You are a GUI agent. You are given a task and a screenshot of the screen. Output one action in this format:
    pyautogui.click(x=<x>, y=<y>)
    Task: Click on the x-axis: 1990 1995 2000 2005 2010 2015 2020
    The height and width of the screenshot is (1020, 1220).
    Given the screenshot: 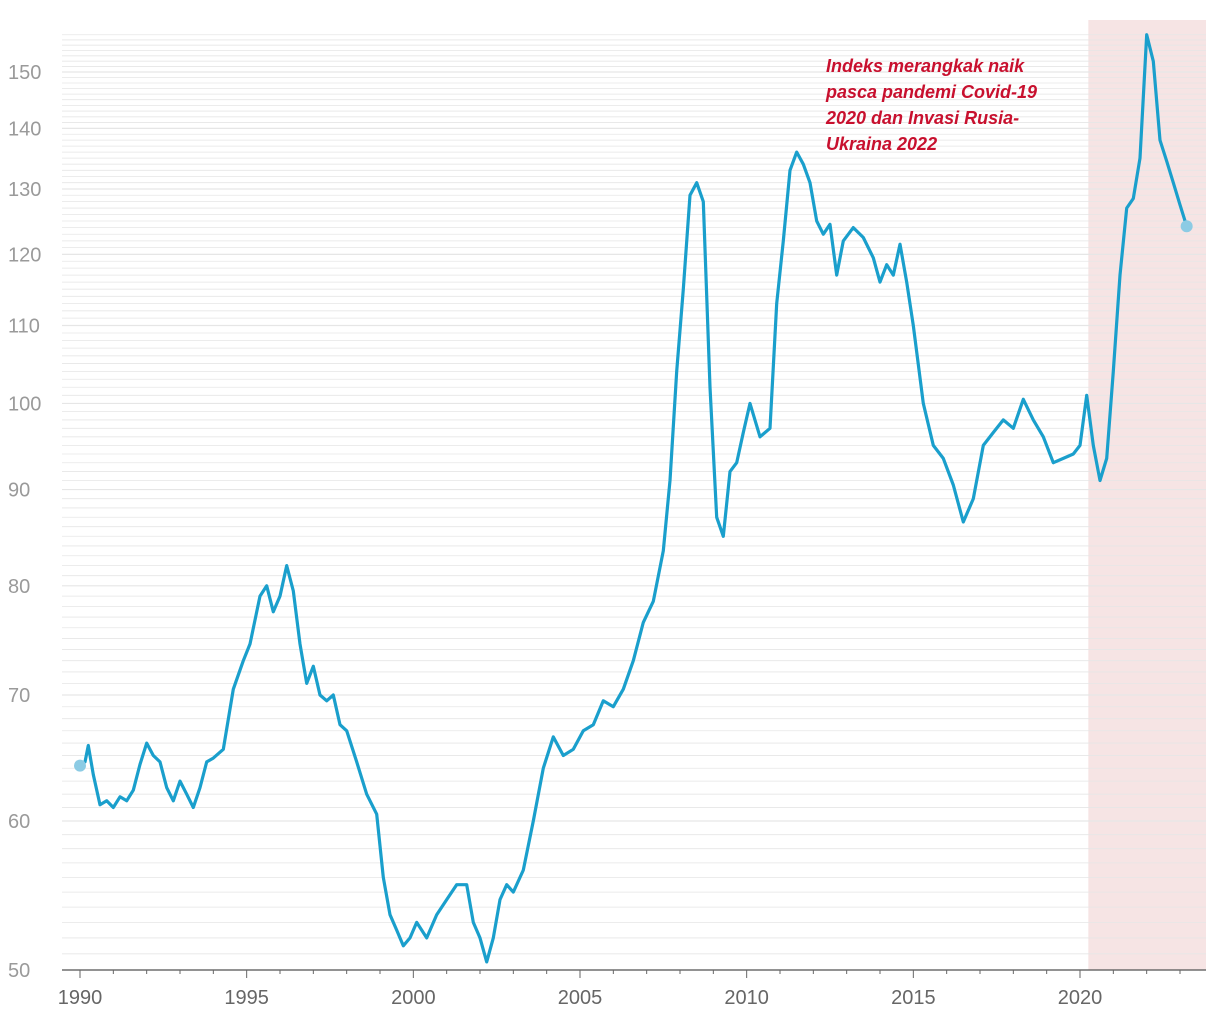 What is the action you would take?
    pyautogui.click(x=632, y=989)
    